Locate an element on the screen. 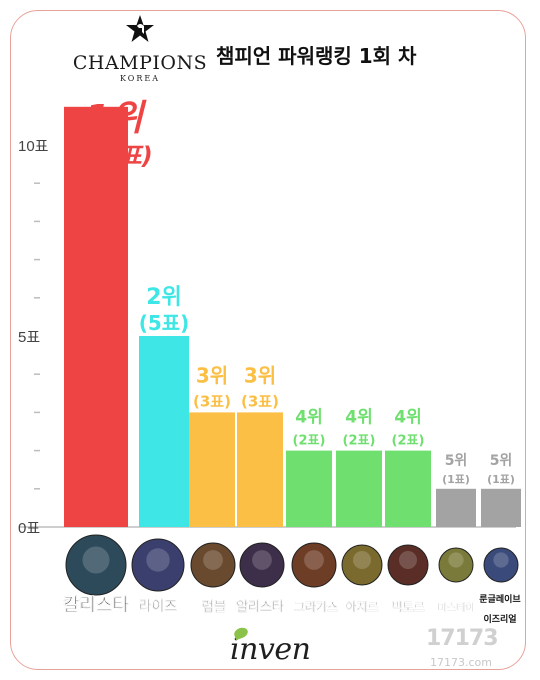 The width and height of the screenshot is (540, 680). star-helmet-icon is located at coordinates (140, 28).